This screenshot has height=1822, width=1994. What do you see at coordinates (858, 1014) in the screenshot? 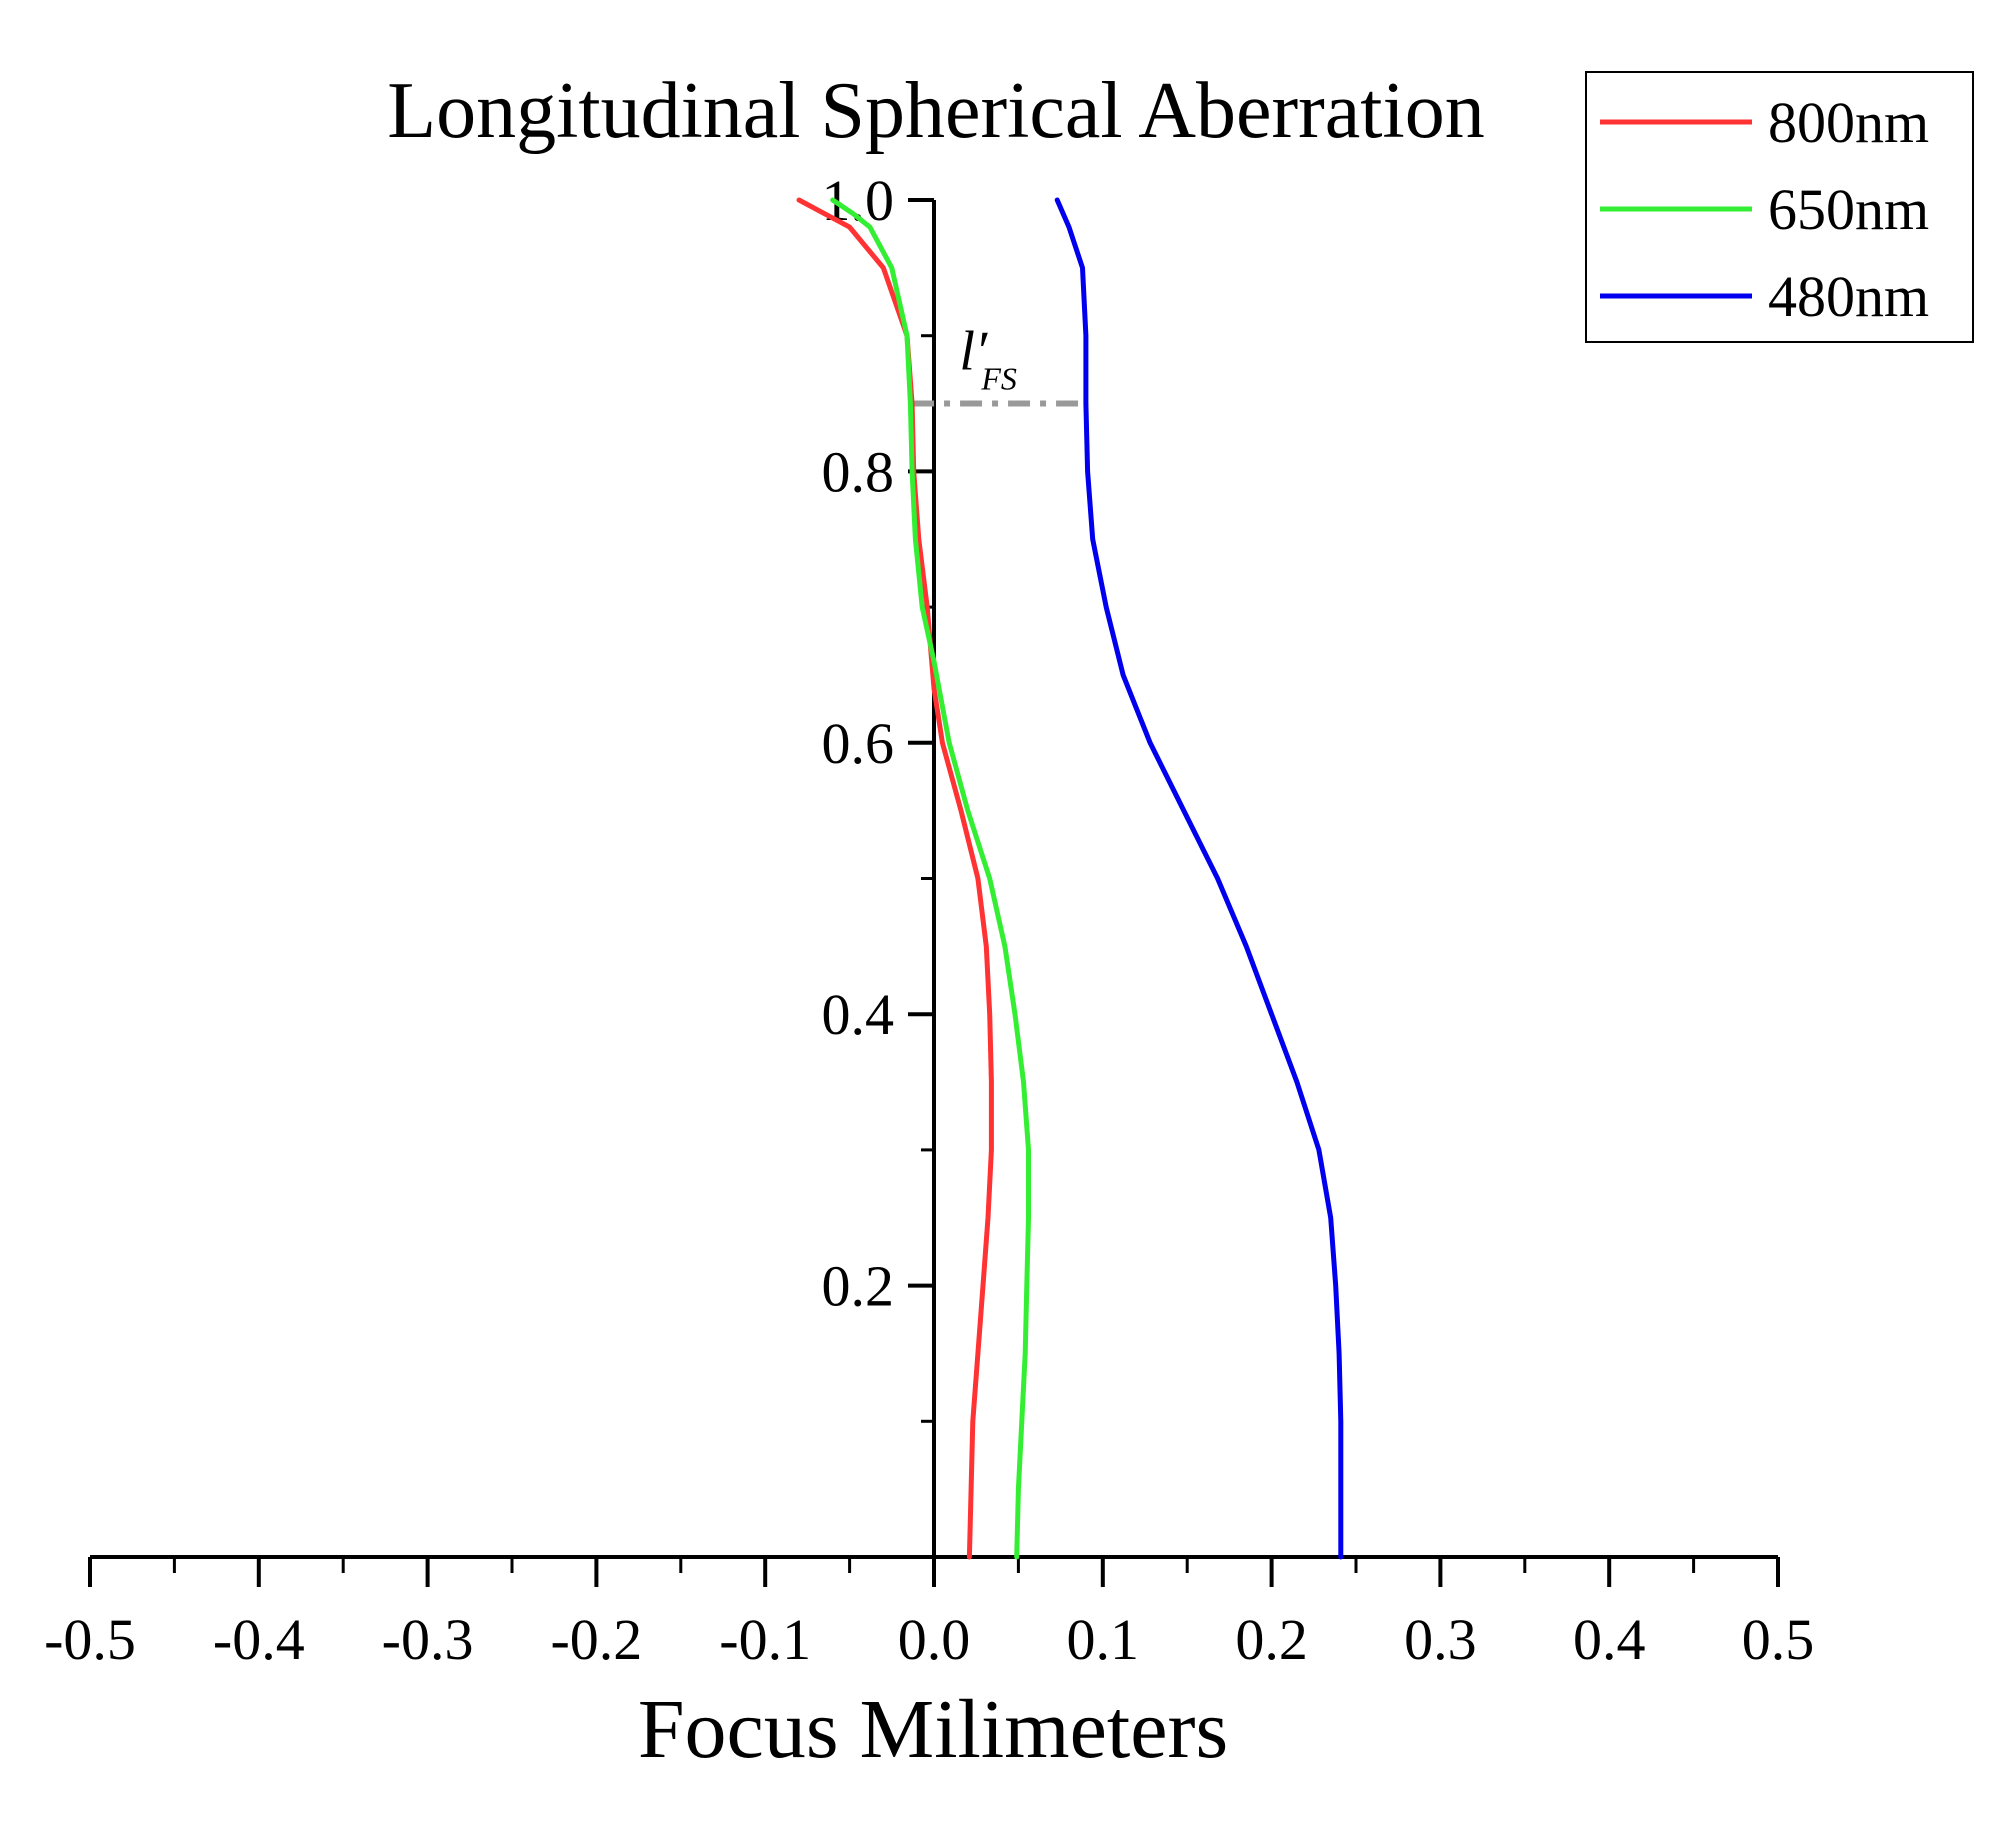
I see `y-tick-label: 0.4` at bounding box center [858, 1014].